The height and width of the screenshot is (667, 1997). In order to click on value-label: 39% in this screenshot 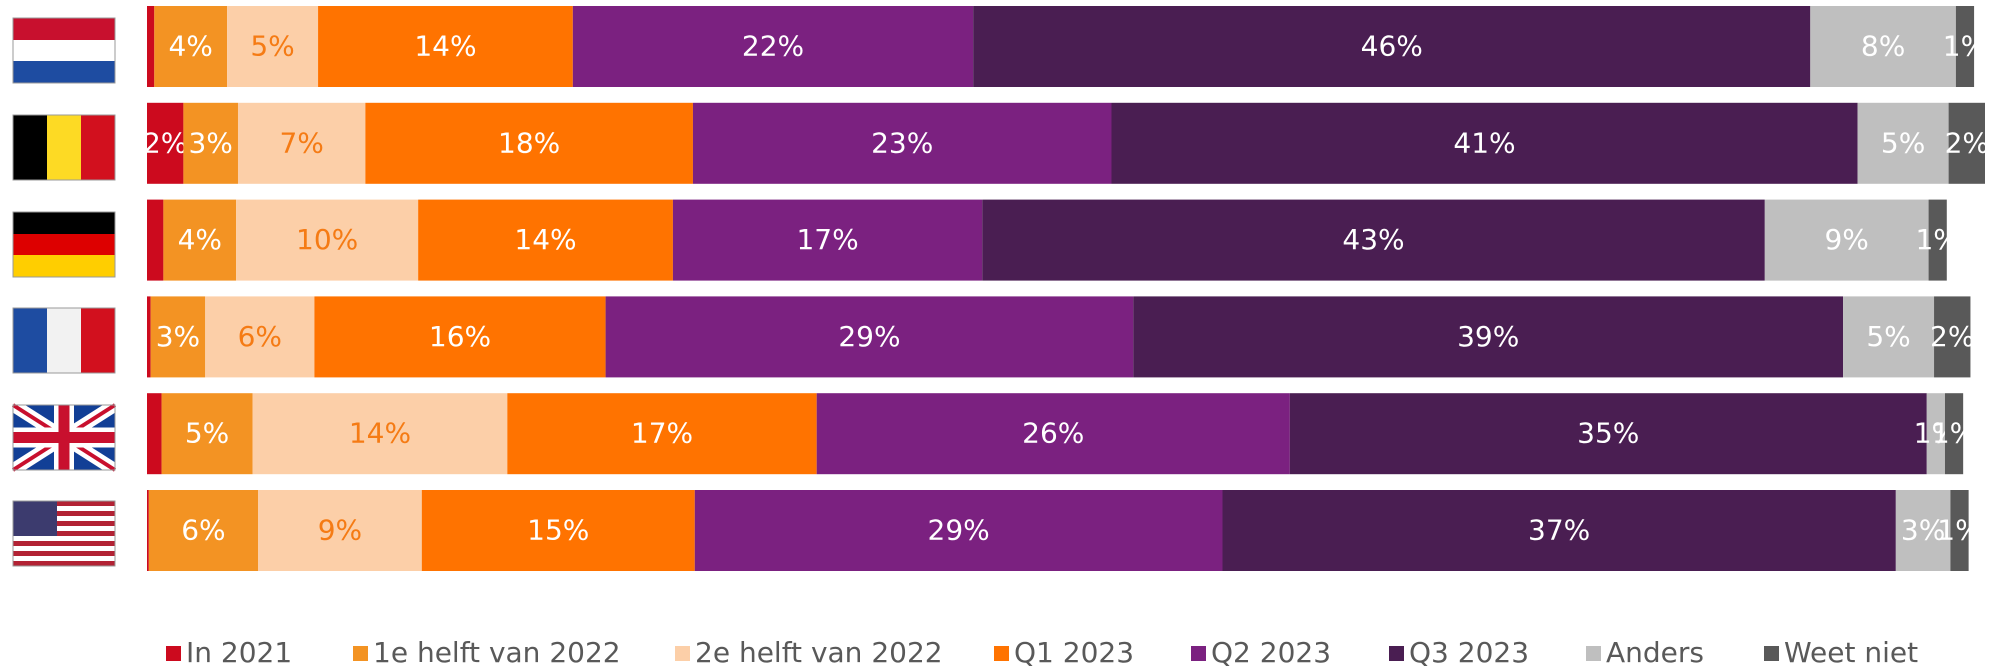, I will do `click(1488, 336)`.